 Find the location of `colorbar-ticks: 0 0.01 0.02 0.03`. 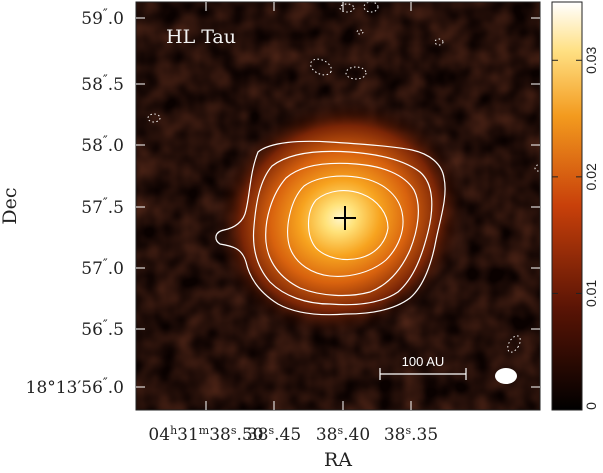

colorbar-ticks: 0 0.01 0.02 0.03 is located at coordinates (575, 228).